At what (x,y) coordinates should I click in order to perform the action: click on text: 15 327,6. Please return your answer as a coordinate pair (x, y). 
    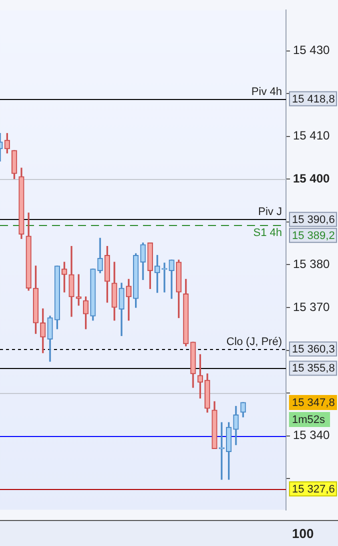
    Looking at the image, I should click on (313, 489).